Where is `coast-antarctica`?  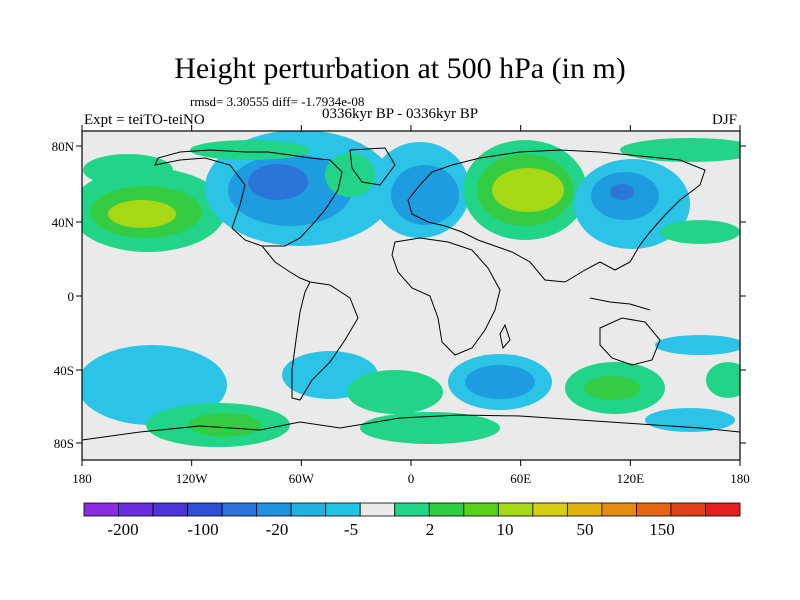 coast-antarctica is located at coordinates (411, 427).